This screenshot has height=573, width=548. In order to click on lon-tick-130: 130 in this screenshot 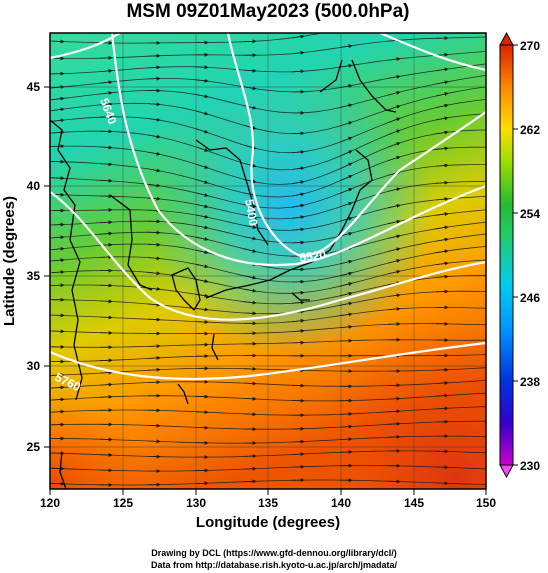, I will do `click(196, 503)`.